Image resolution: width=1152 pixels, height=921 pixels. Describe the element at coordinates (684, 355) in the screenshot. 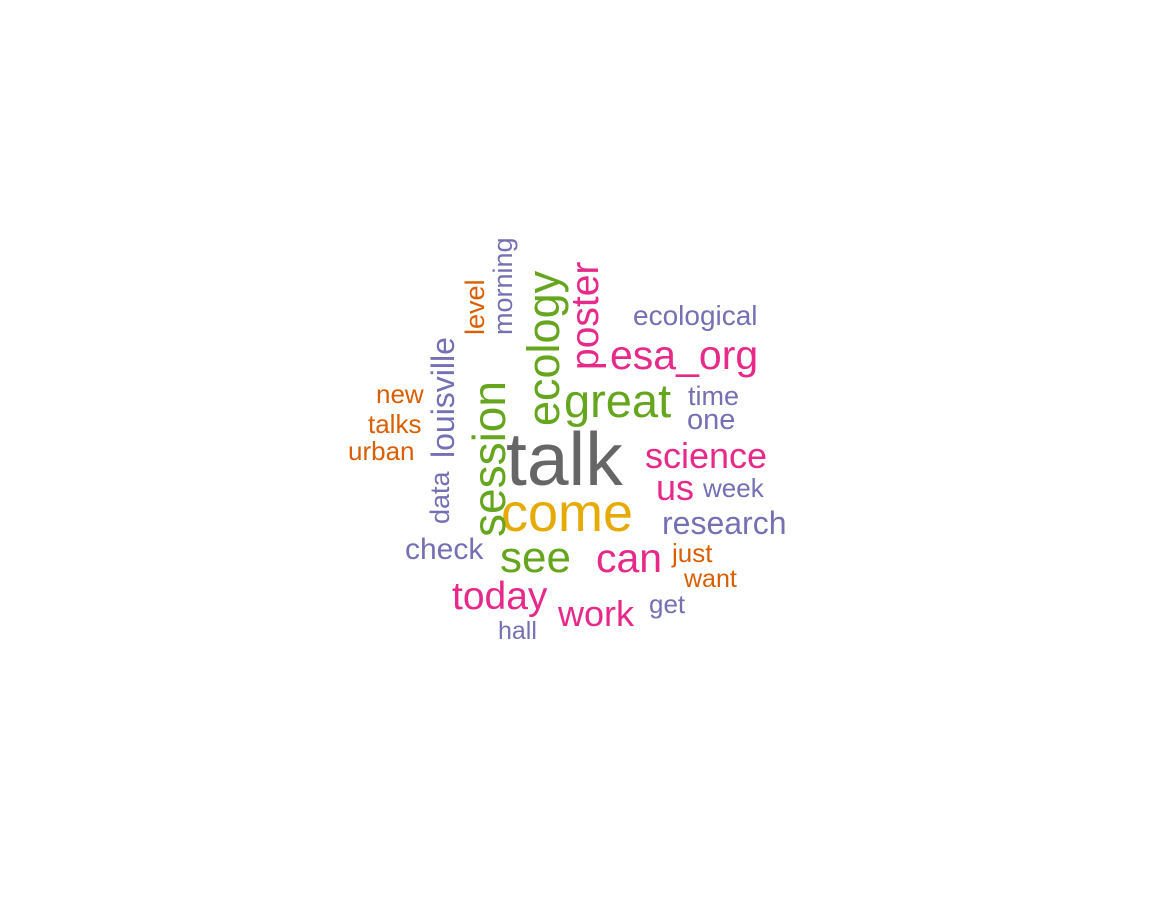

I see `word-esa_org: esa_org` at that location.